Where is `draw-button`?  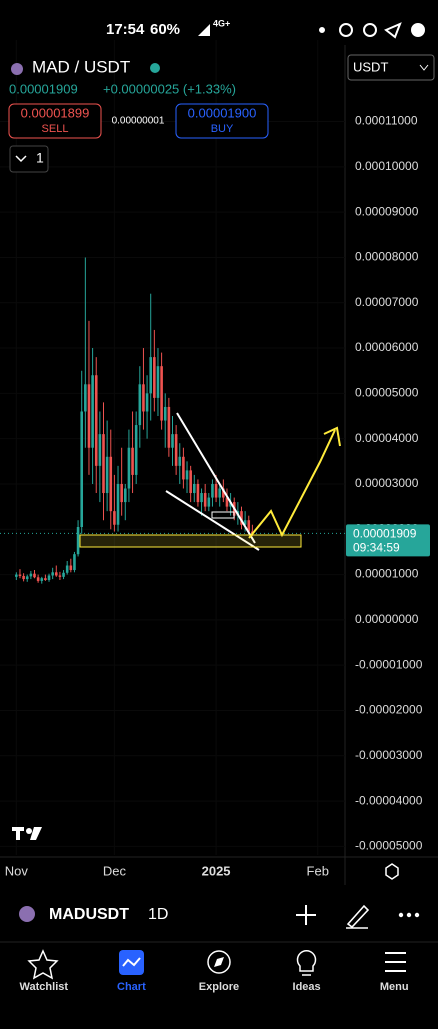 draw-button is located at coordinates (358, 916).